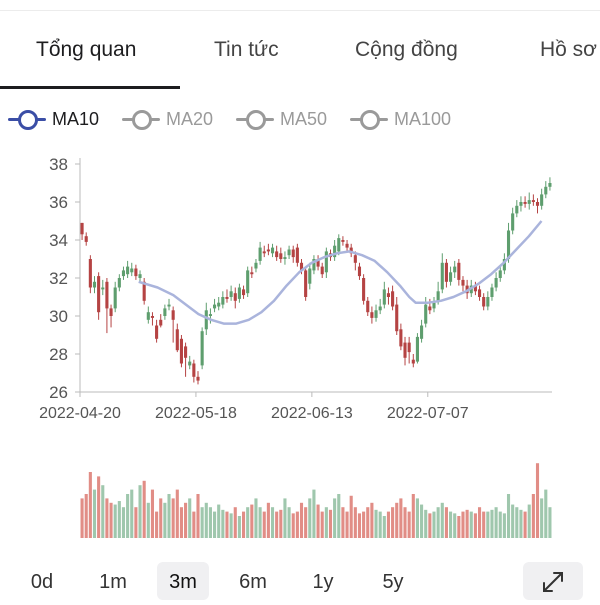  I want to click on period-selector: 0d 1m 3m 6m 1y 5y, so click(300, 581).